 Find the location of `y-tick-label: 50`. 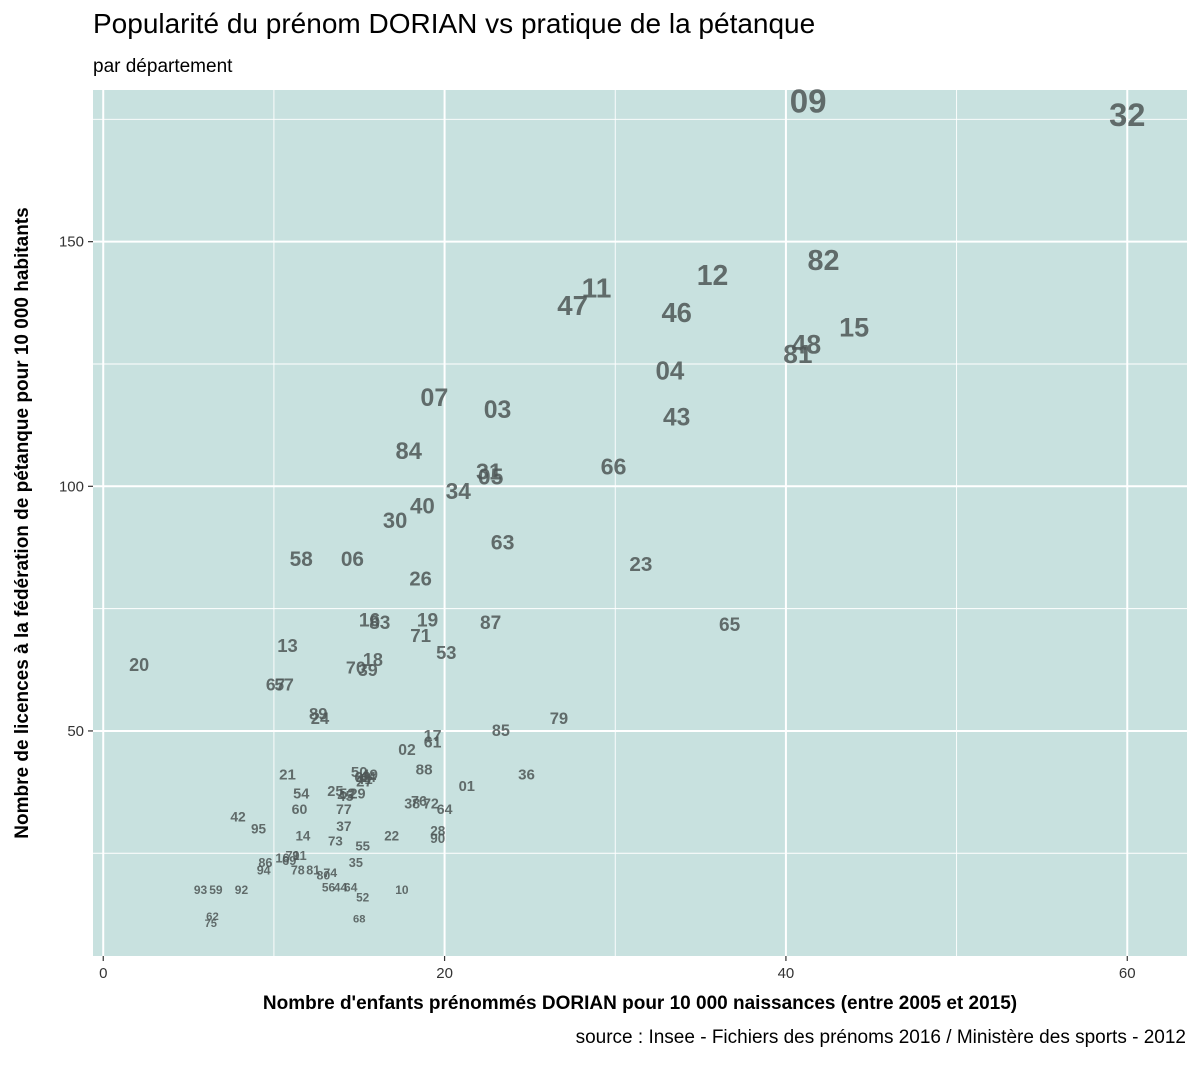

y-tick-label: 50 is located at coordinates (75, 731).